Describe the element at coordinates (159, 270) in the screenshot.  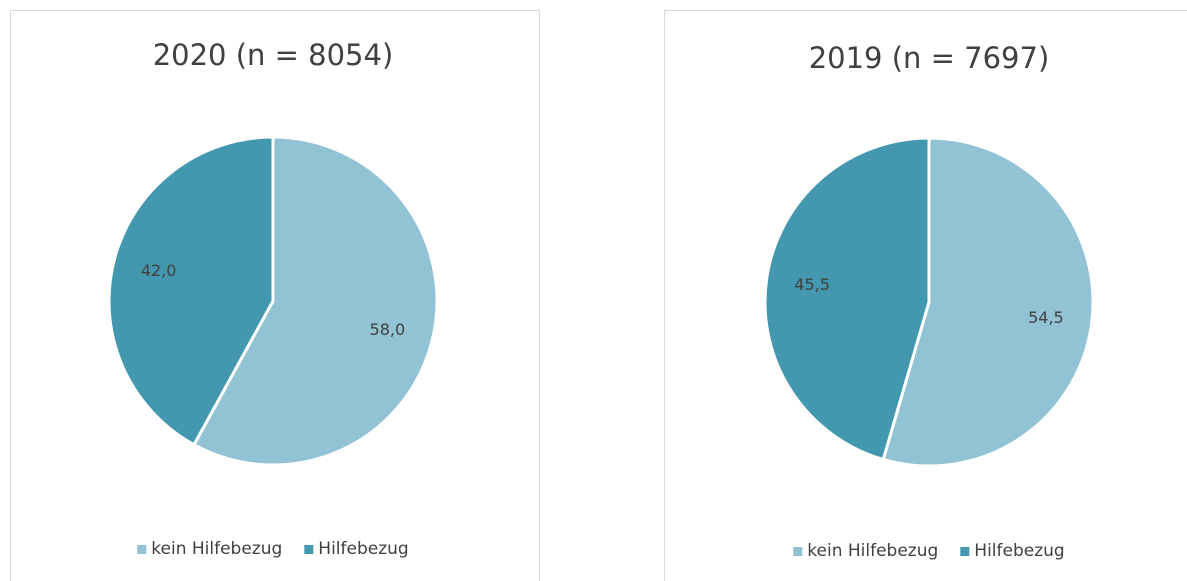
I see `data-label: 42,0` at that location.